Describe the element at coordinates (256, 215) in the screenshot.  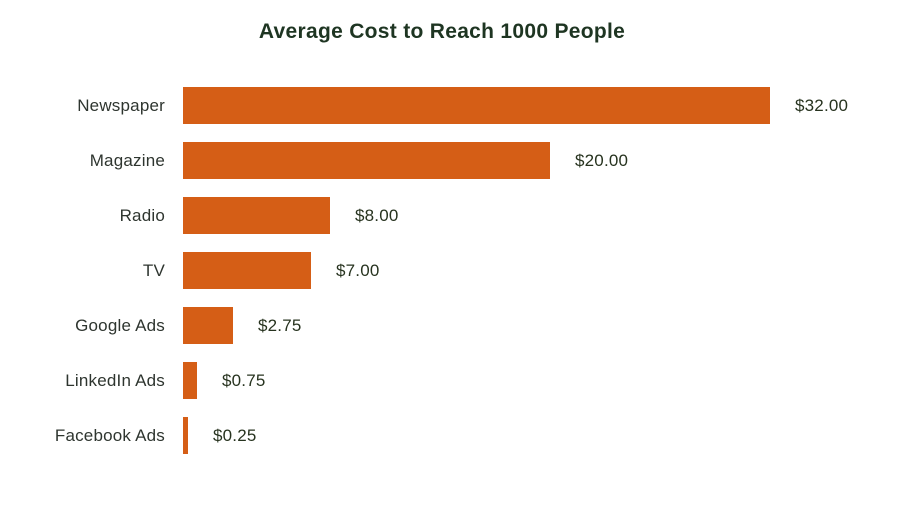
I see `bar-radio` at that location.